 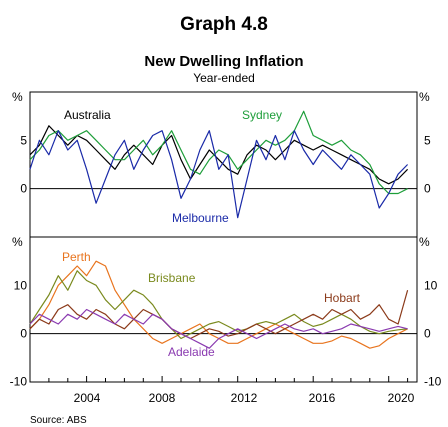 What do you see at coordinates (200, 218) in the screenshot?
I see `series-label-melbourne: Melbourne` at bounding box center [200, 218].